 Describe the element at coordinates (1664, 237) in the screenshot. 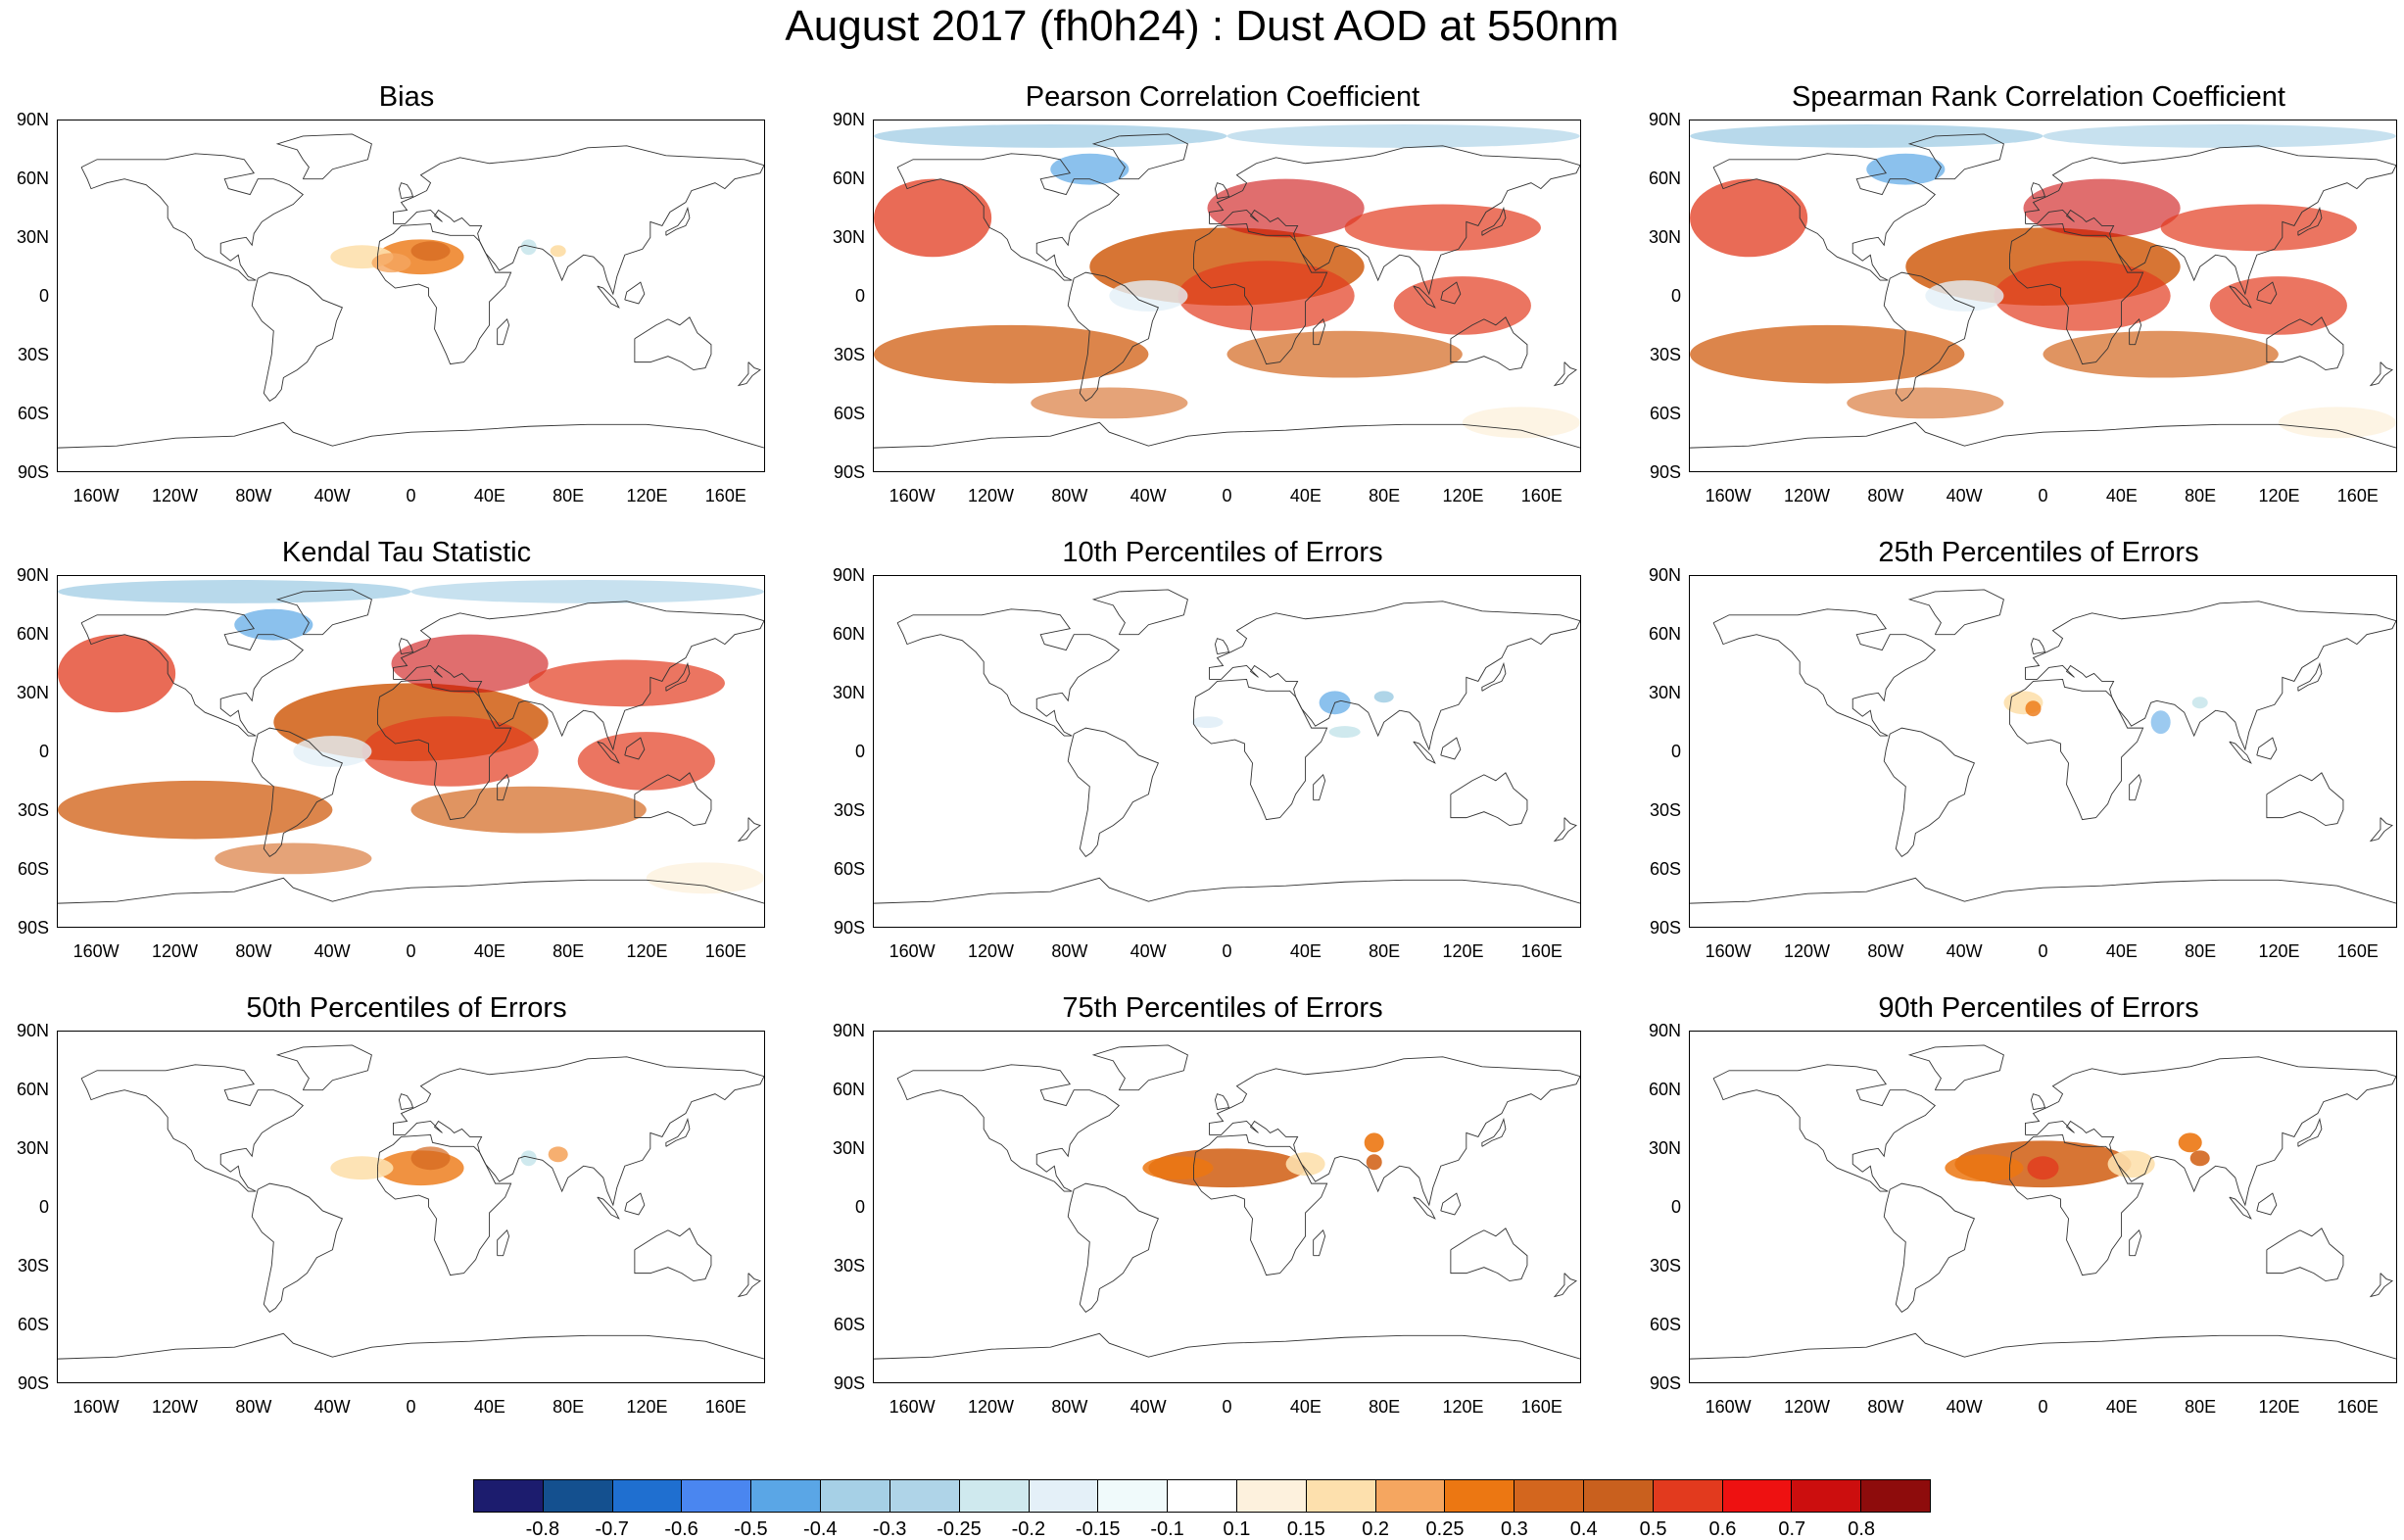

I see `lat-tick-label: 30N` at that location.